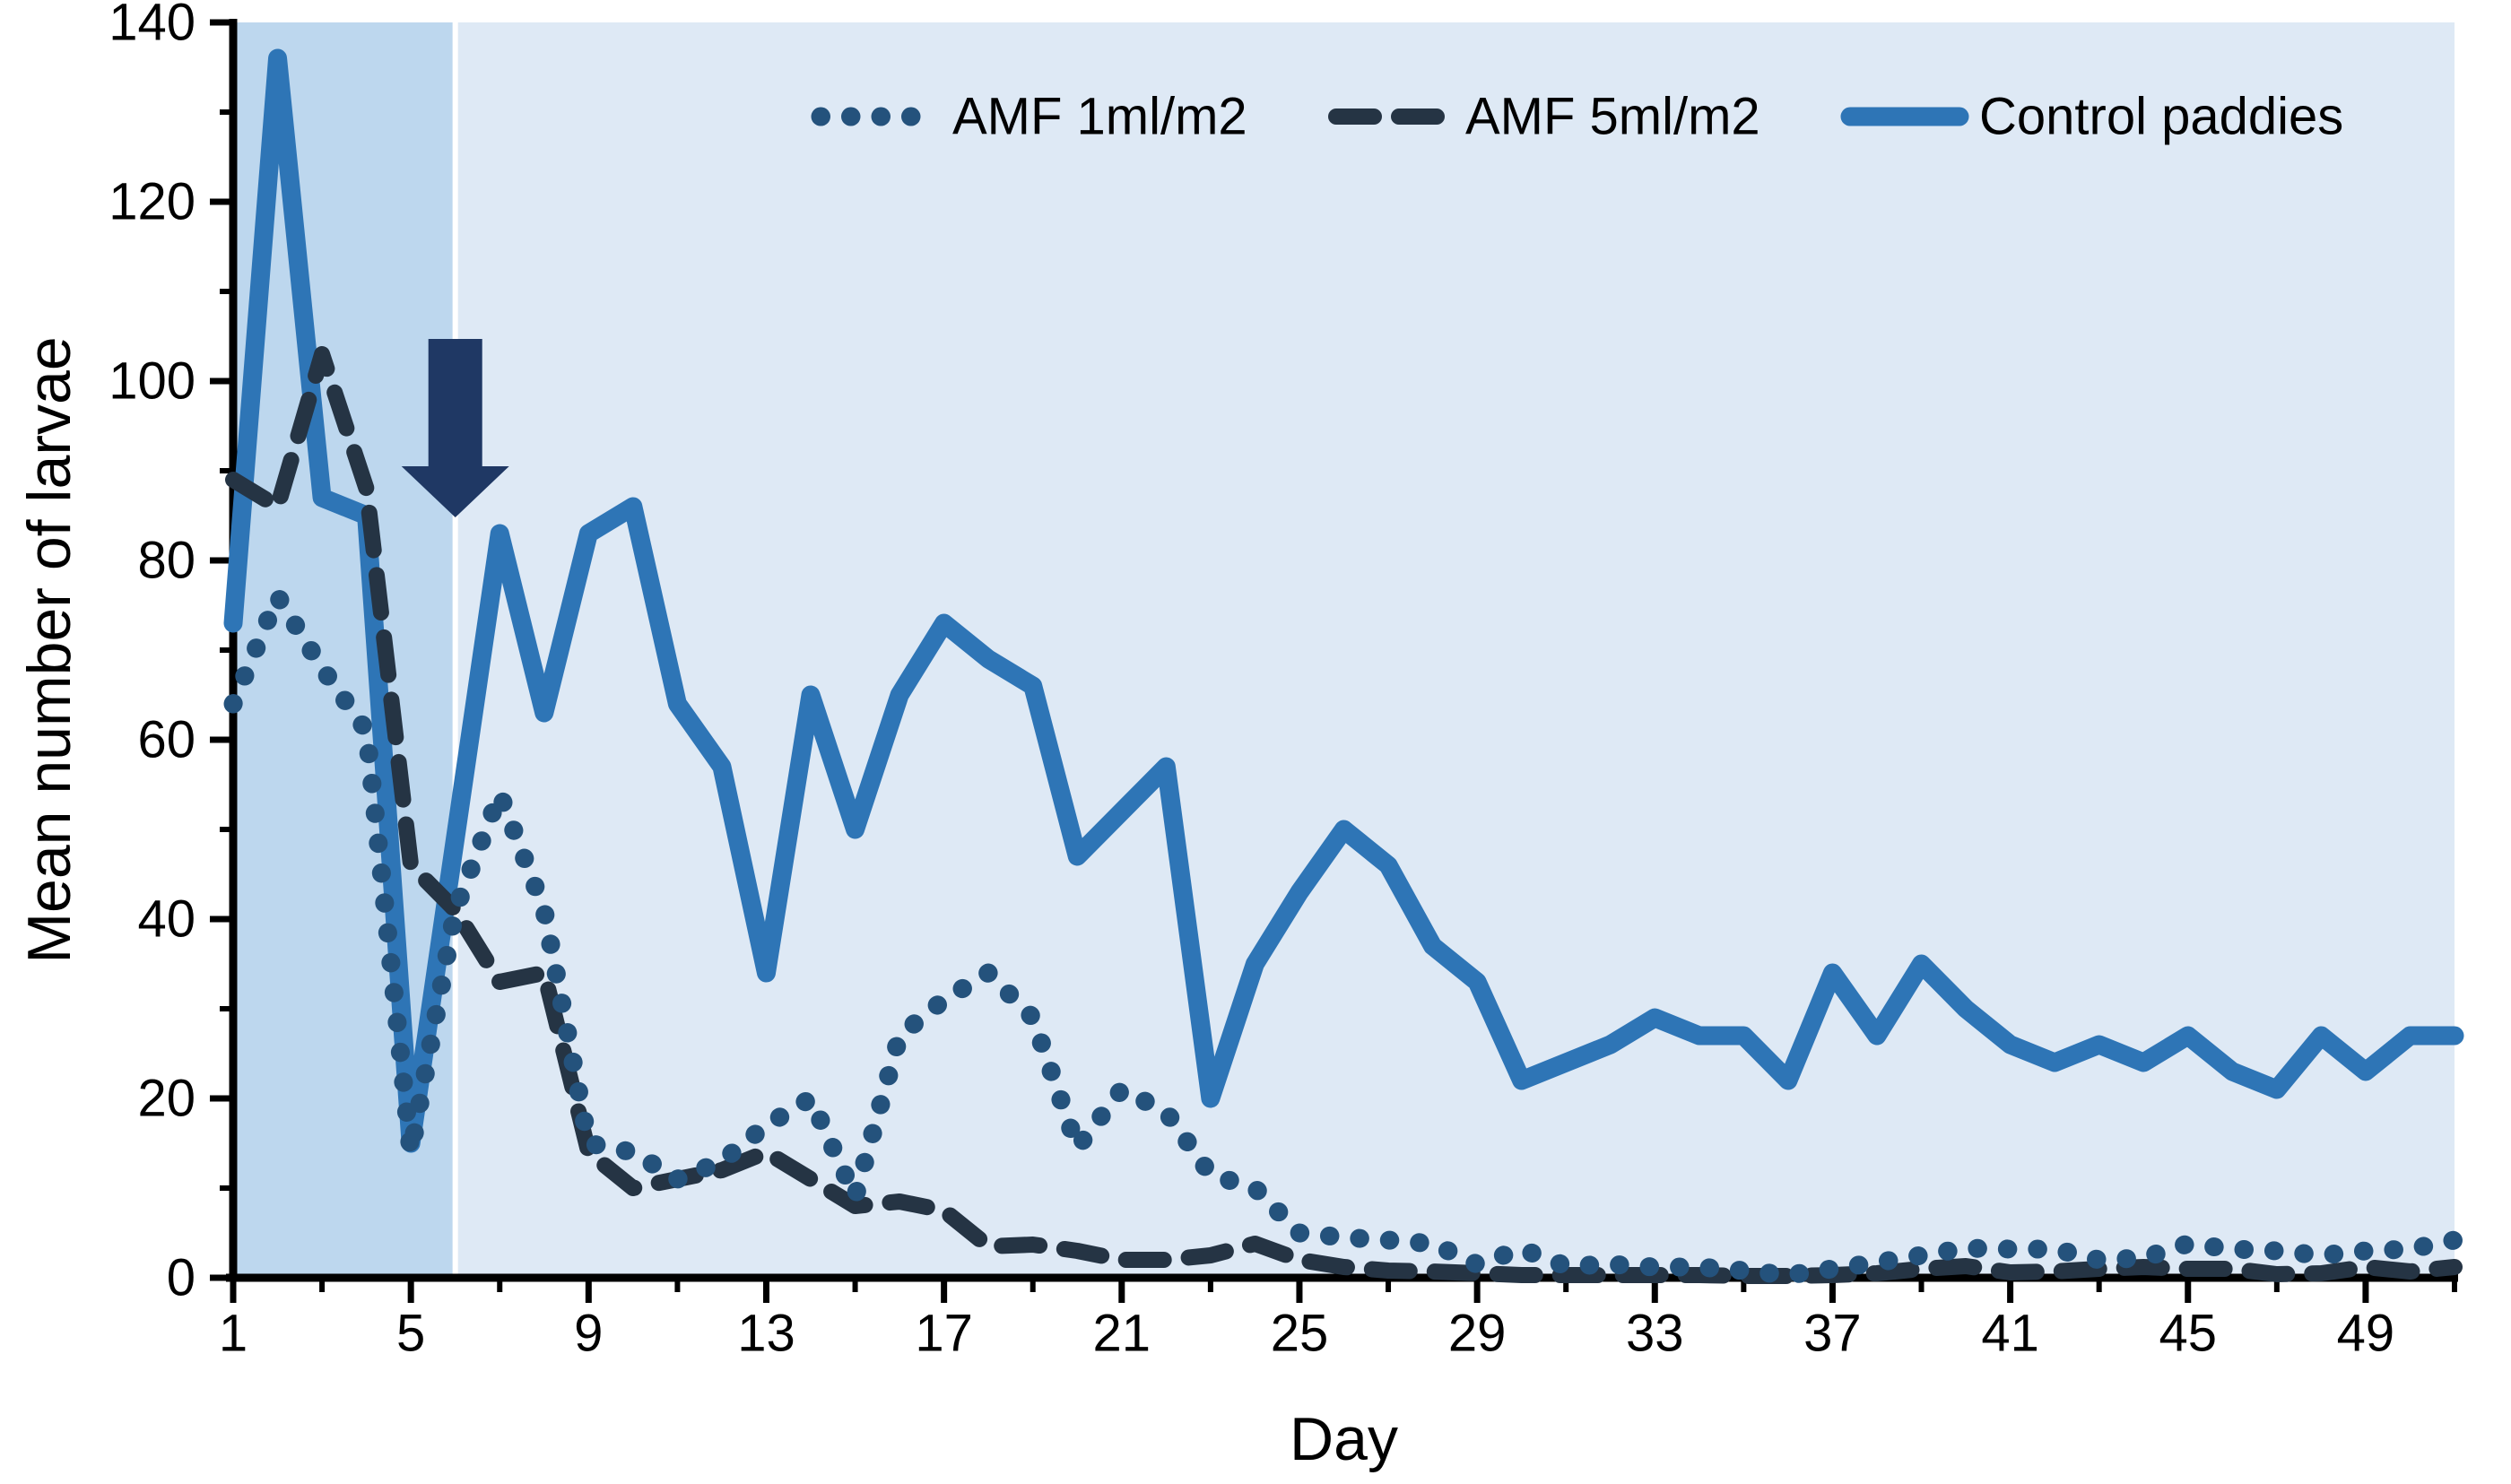  Describe the element at coordinates (2010, 1334) in the screenshot. I see `x-tick-label: 41` at that location.